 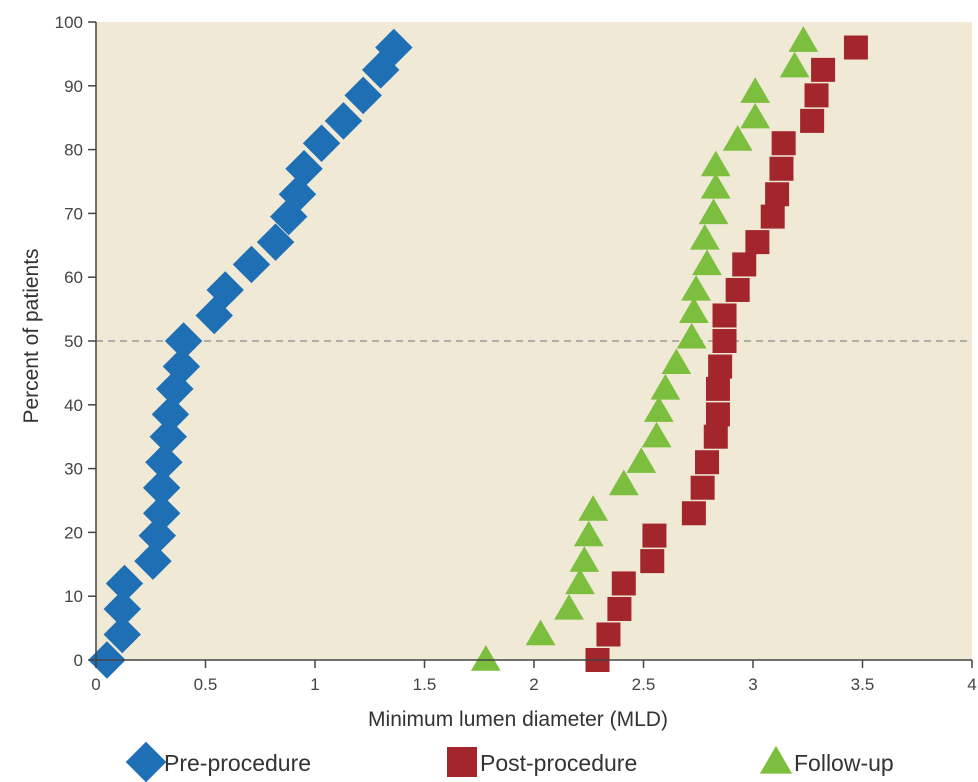 What do you see at coordinates (558, 763) in the screenshot?
I see `legend-label: Post-procedure` at bounding box center [558, 763].